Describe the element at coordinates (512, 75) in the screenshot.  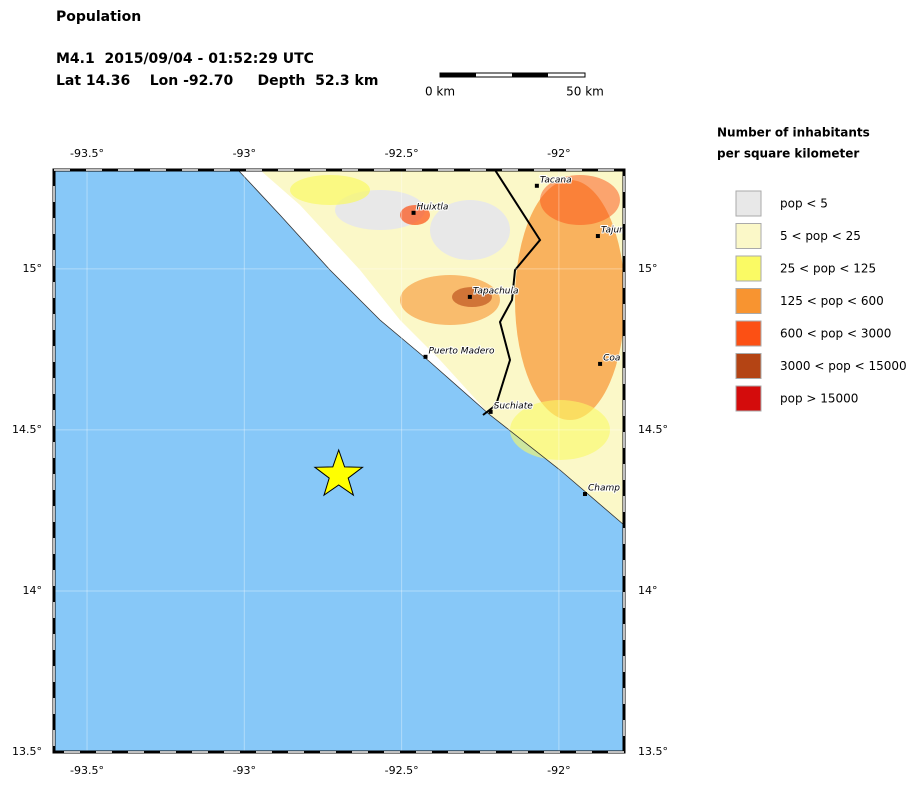
I see `scale-bar` at that location.